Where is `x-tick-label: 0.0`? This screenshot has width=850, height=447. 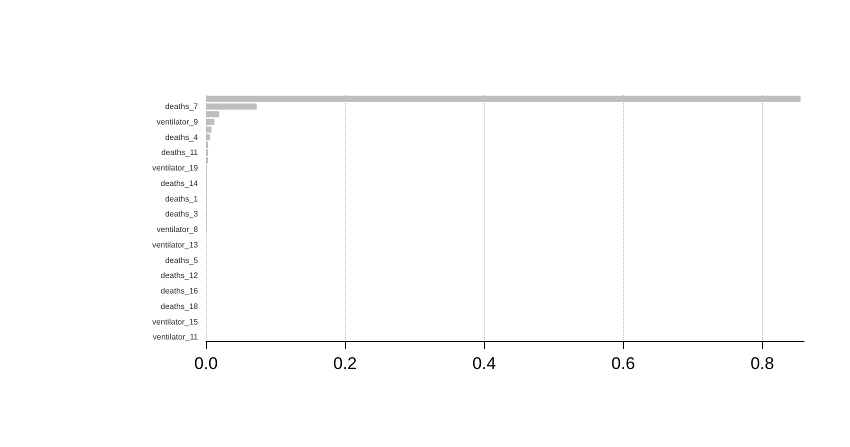
x-tick-label: 0.0 is located at coordinates (206, 363).